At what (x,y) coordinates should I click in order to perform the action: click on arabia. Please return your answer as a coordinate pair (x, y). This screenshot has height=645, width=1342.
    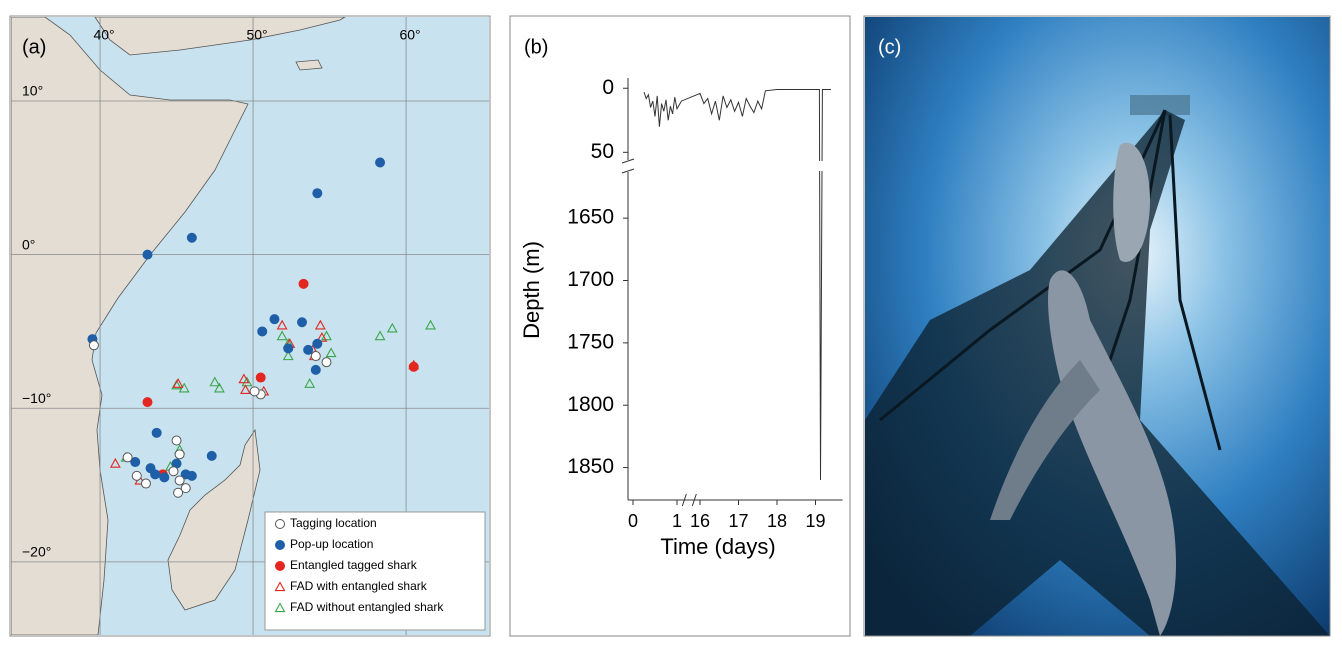
    Looking at the image, I should click on (220, 36).